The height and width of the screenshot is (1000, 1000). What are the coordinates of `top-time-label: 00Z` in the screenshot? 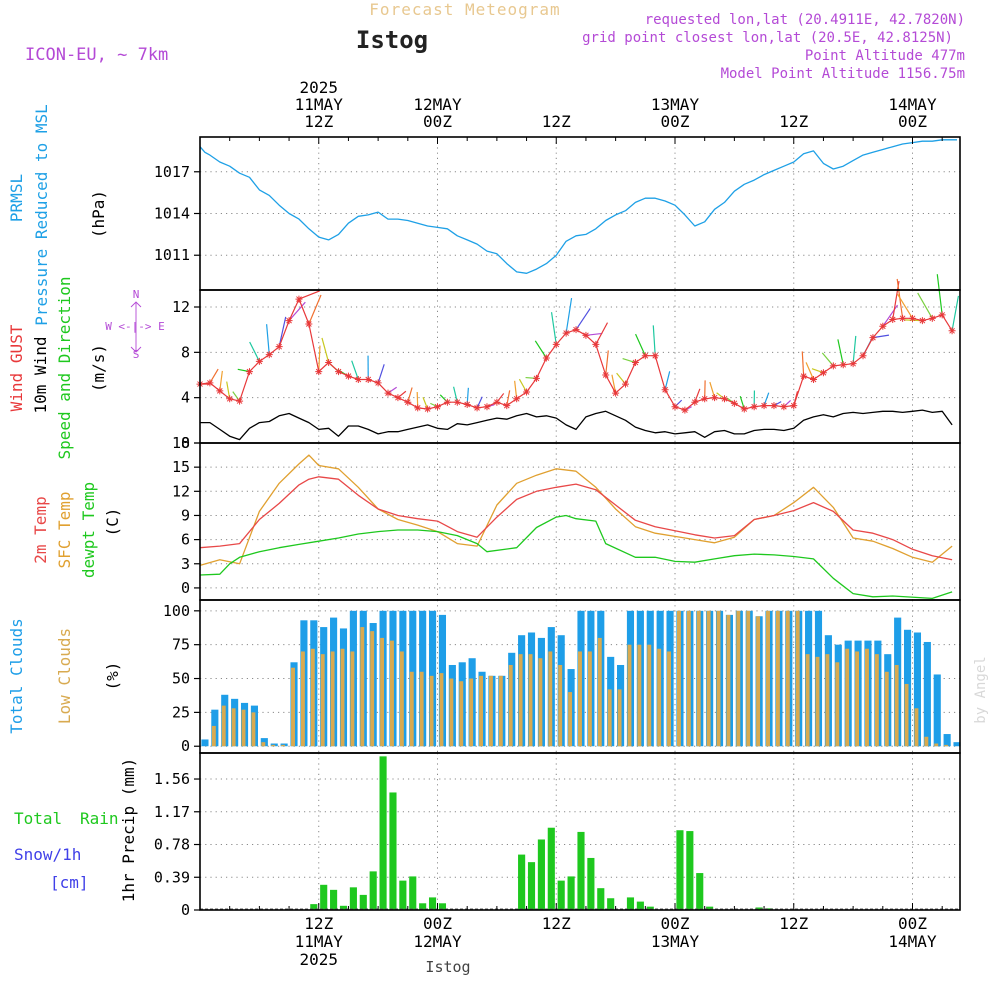 It's located at (912, 121).